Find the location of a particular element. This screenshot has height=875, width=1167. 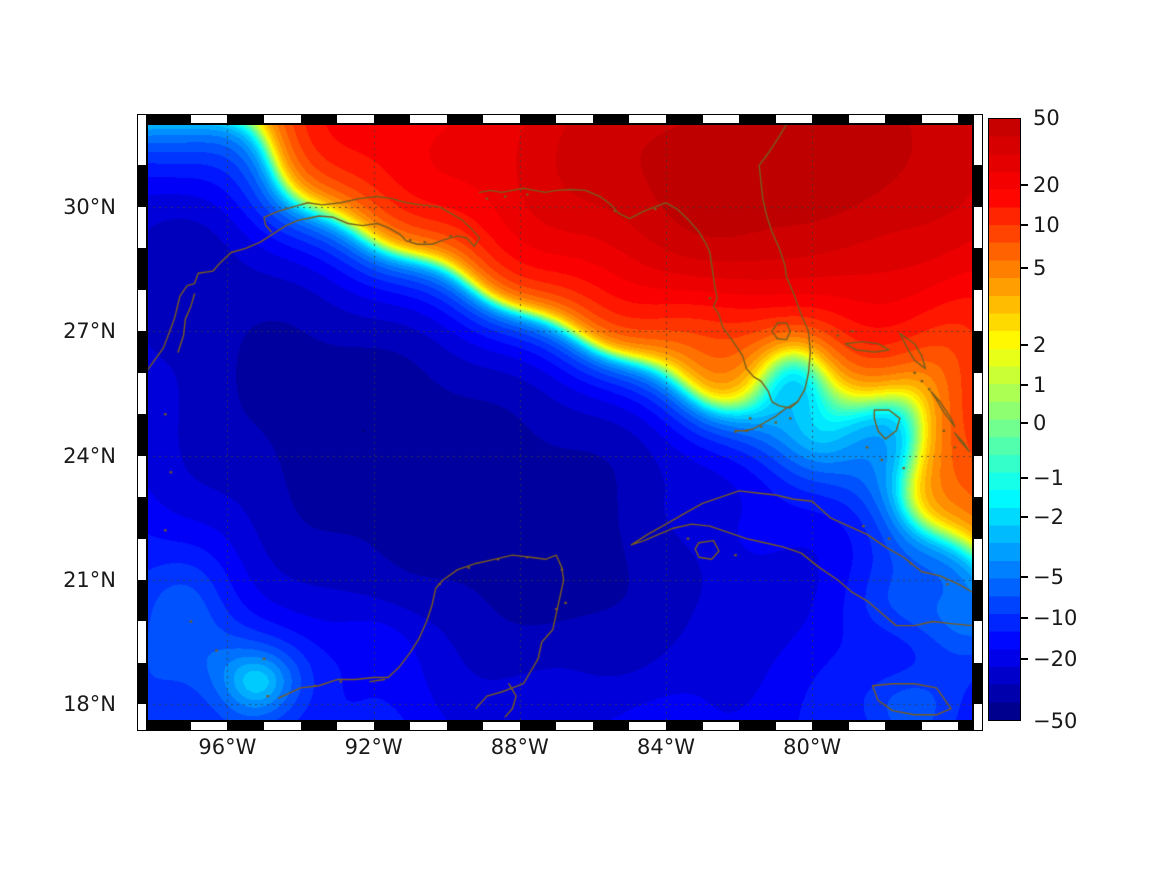

frame-tick-top-end is located at coordinates (151, 119).